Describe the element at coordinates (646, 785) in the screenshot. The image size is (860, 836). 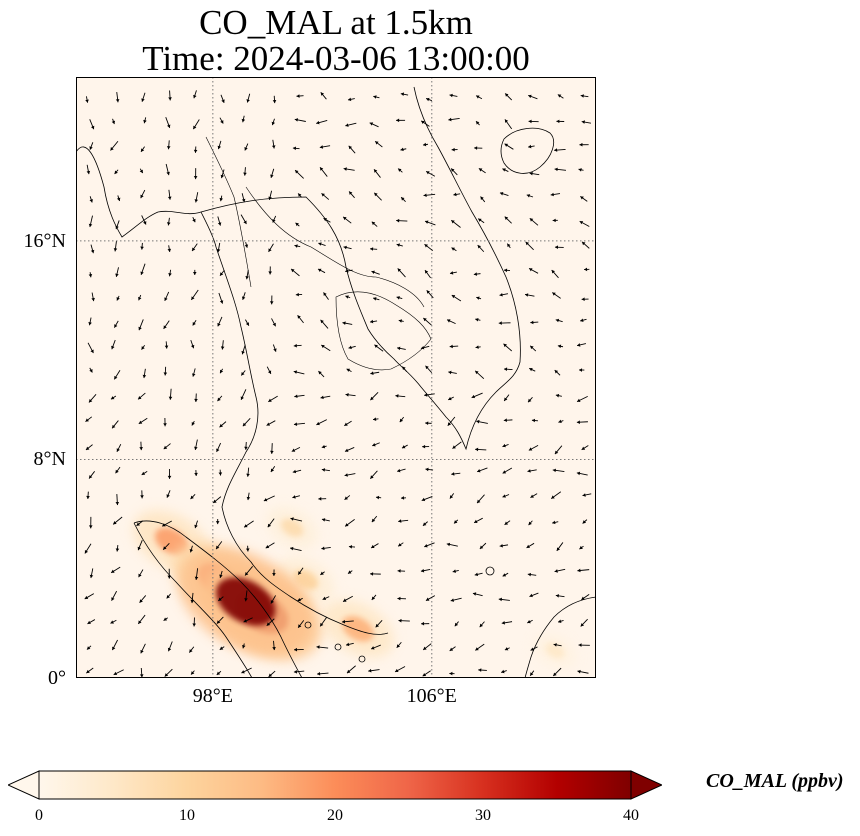
I see `colorbar-extend-right` at that location.